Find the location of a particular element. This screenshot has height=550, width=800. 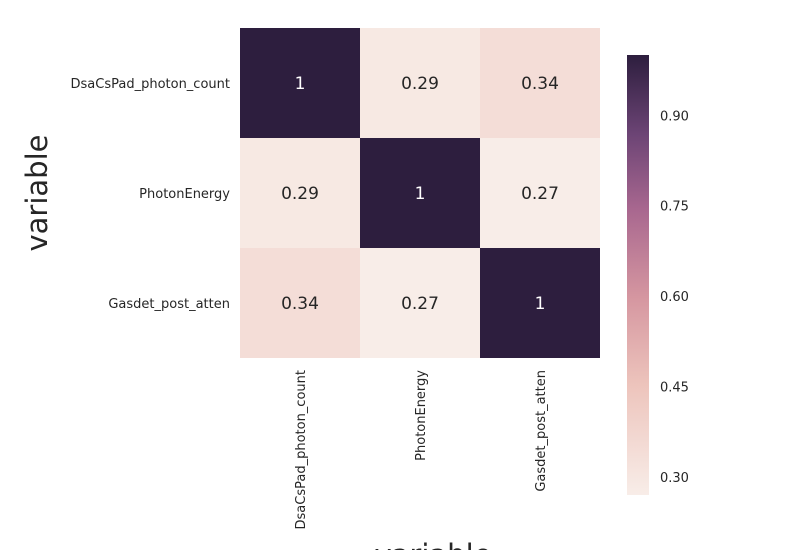

x-tick-label: PhotonEnergy is located at coordinates (421, 415).